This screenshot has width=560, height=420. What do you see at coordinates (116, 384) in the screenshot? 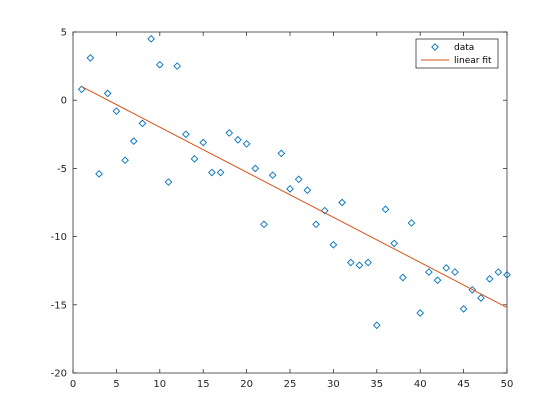
I see `x-tick-label: 5` at bounding box center [116, 384].